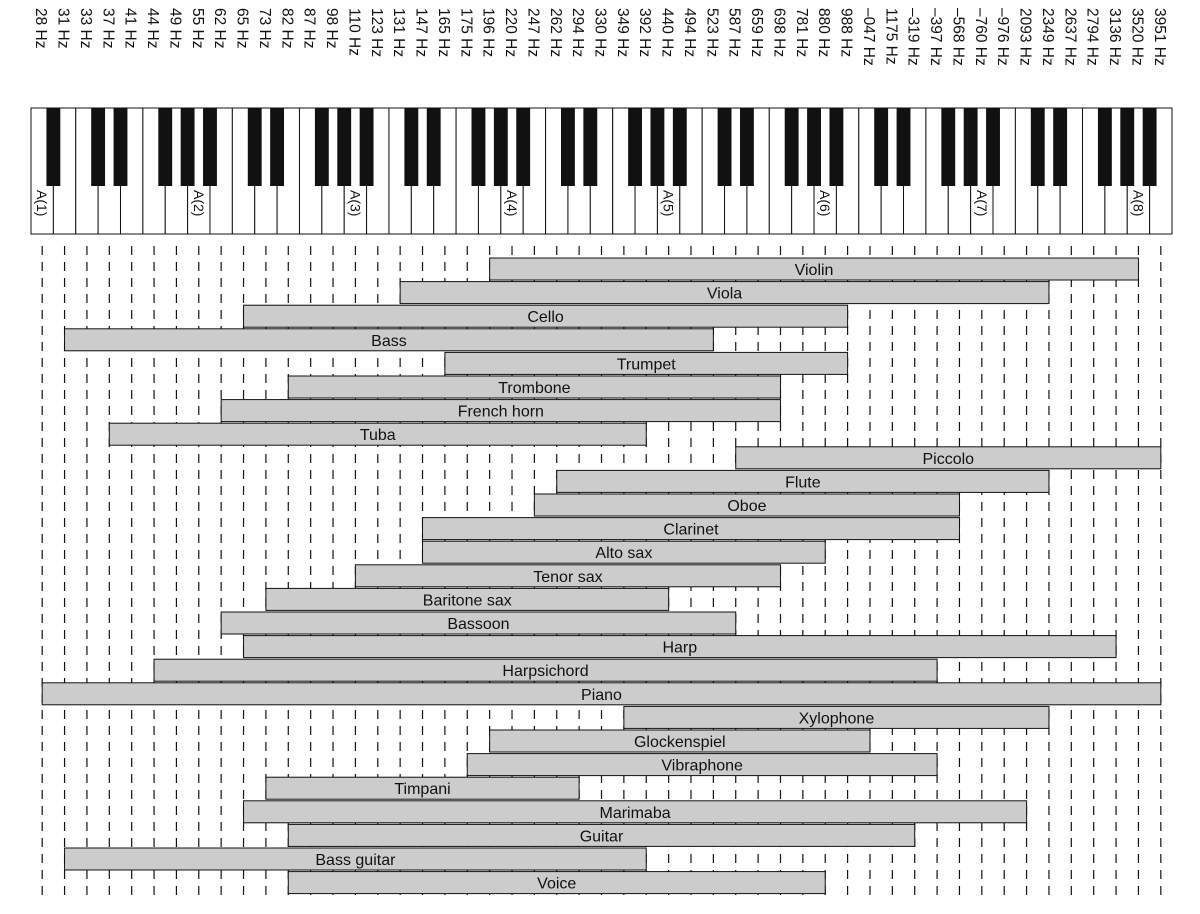  I want to click on instrument-label: Trumpet, so click(647, 364).